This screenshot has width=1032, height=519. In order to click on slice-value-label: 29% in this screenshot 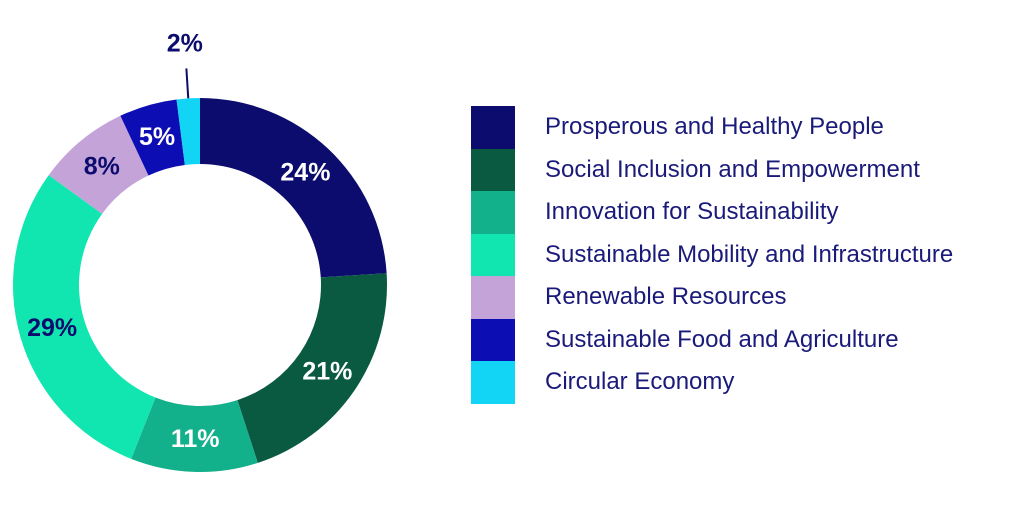, I will do `click(52, 328)`.